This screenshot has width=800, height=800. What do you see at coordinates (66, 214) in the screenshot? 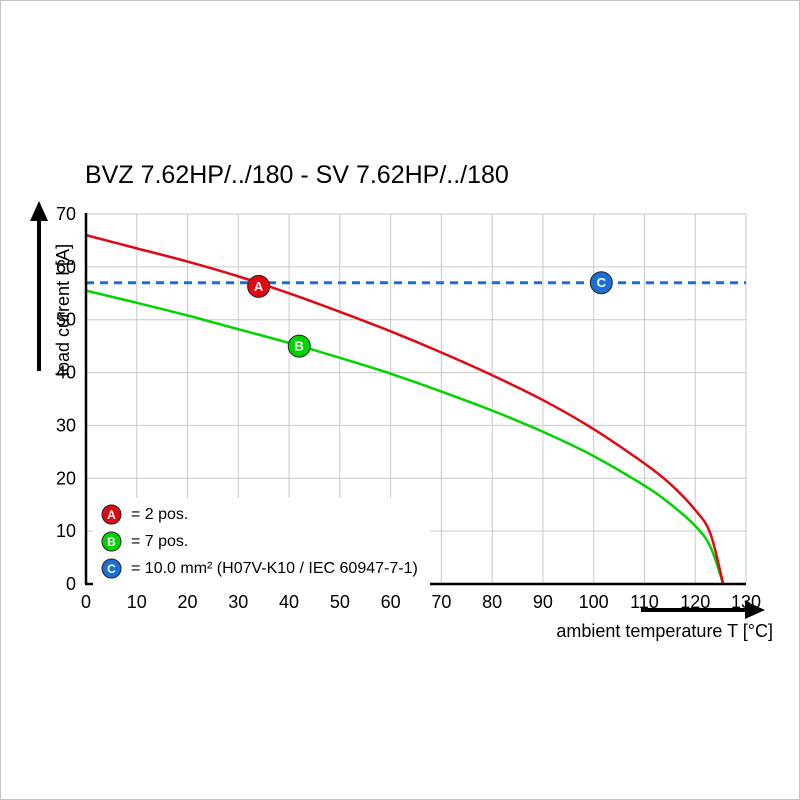
I see `y-tick-label: 70` at bounding box center [66, 214].